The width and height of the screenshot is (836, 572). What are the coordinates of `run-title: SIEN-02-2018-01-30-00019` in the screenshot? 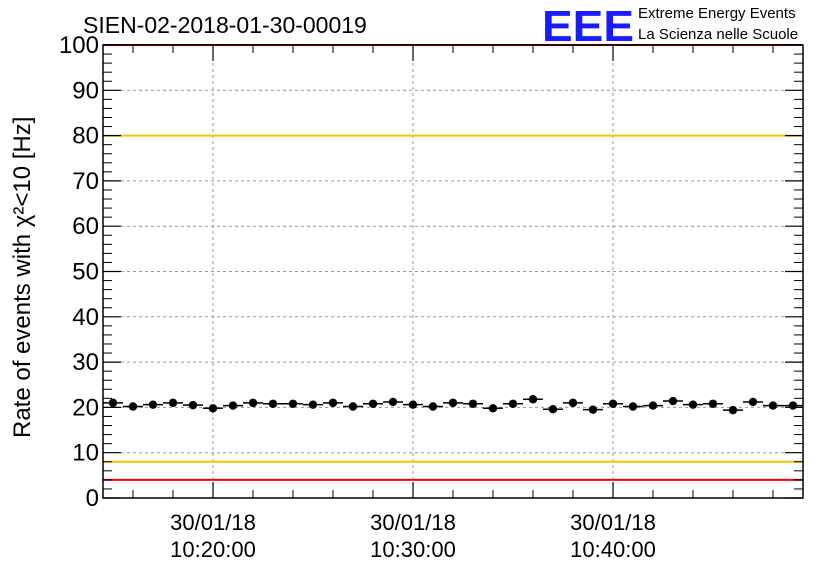 It's located at (225, 25).